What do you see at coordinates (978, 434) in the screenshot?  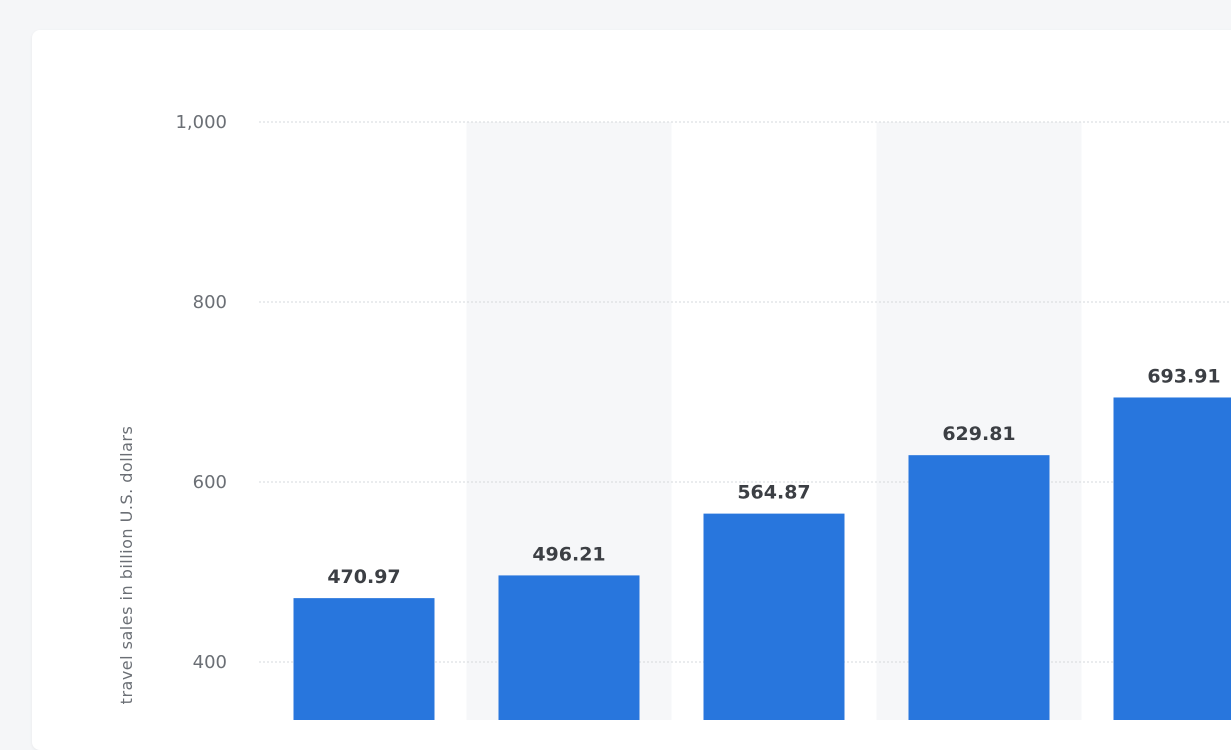 I see `bar-value-label: 629.81` at bounding box center [978, 434].